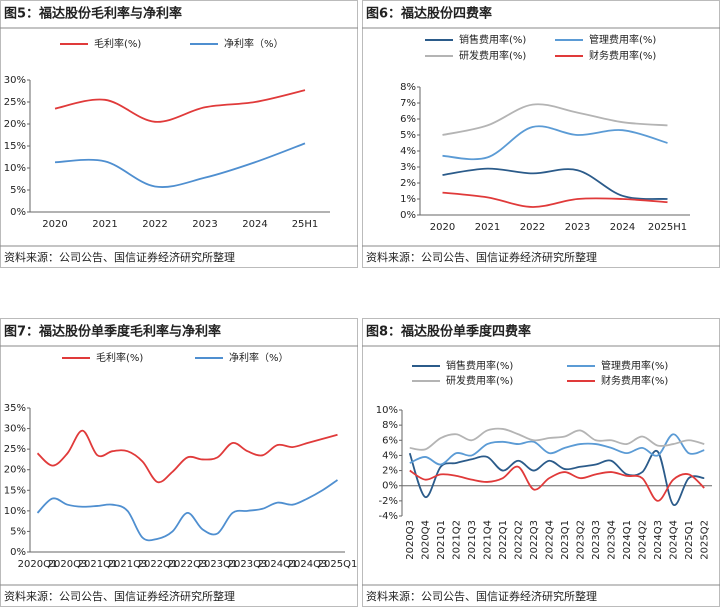 This screenshot has width=720, height=607. I want to click on chart-title: 图7：福达股份单季度毛利率与净利率, so click(112, 332).